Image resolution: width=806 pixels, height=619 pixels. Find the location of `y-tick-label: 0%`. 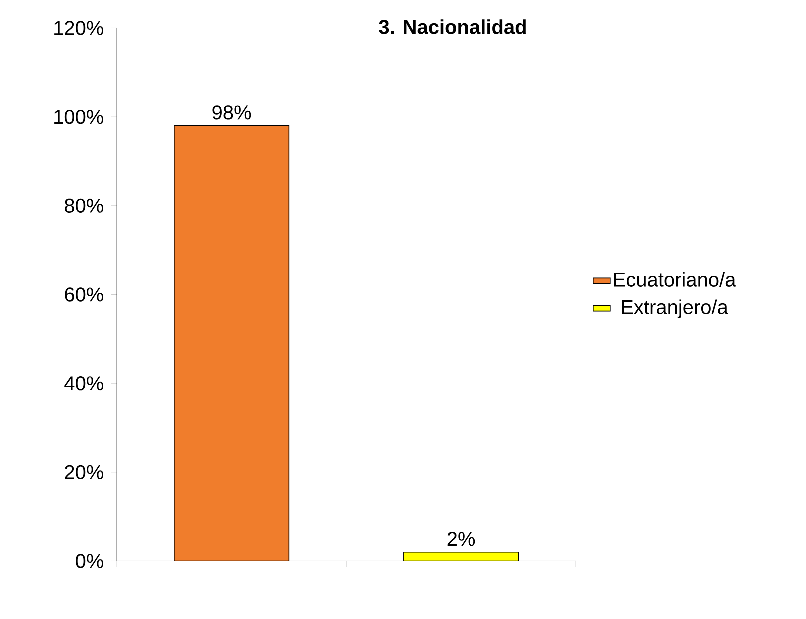

y-tick-label: 0% is located at coordinates (90, 561).